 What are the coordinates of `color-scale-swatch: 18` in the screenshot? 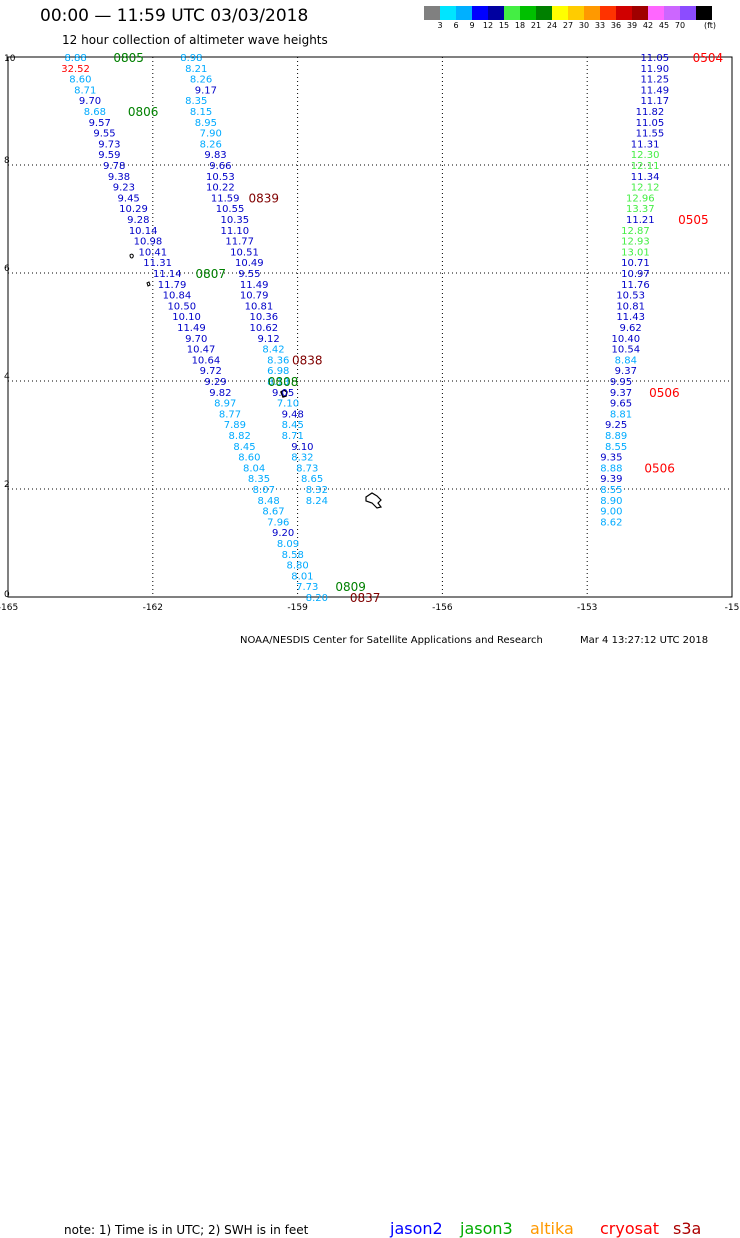 It's located at (525, 18).